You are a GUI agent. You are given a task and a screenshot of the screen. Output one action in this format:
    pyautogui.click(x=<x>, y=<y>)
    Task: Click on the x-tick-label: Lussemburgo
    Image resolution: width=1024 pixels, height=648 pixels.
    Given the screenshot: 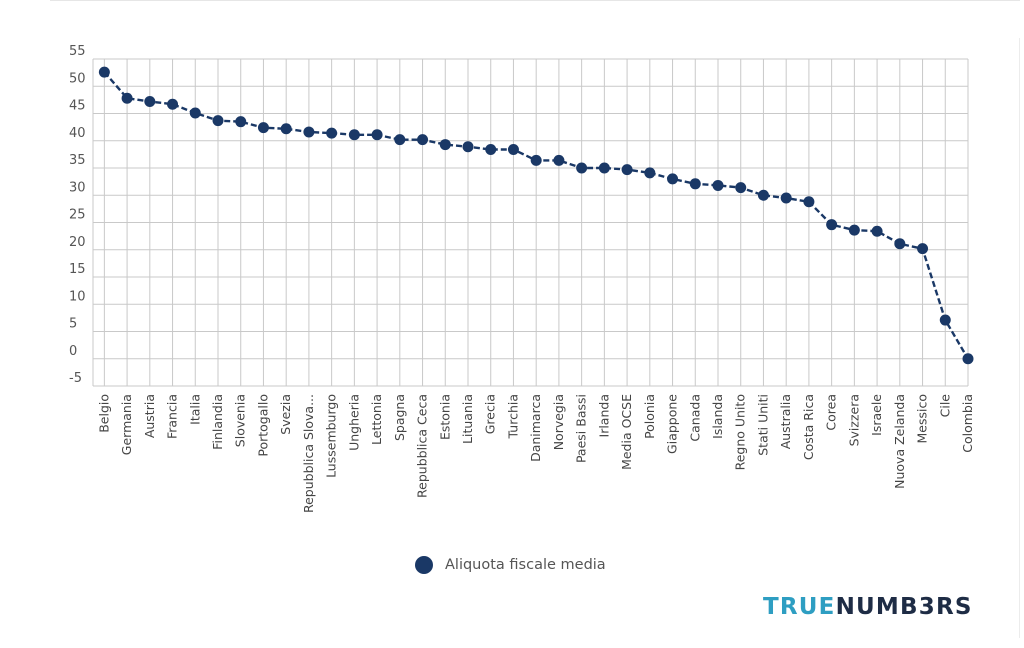 What is the action you would take?
    pyautogui.click(x=331, y=436)
    